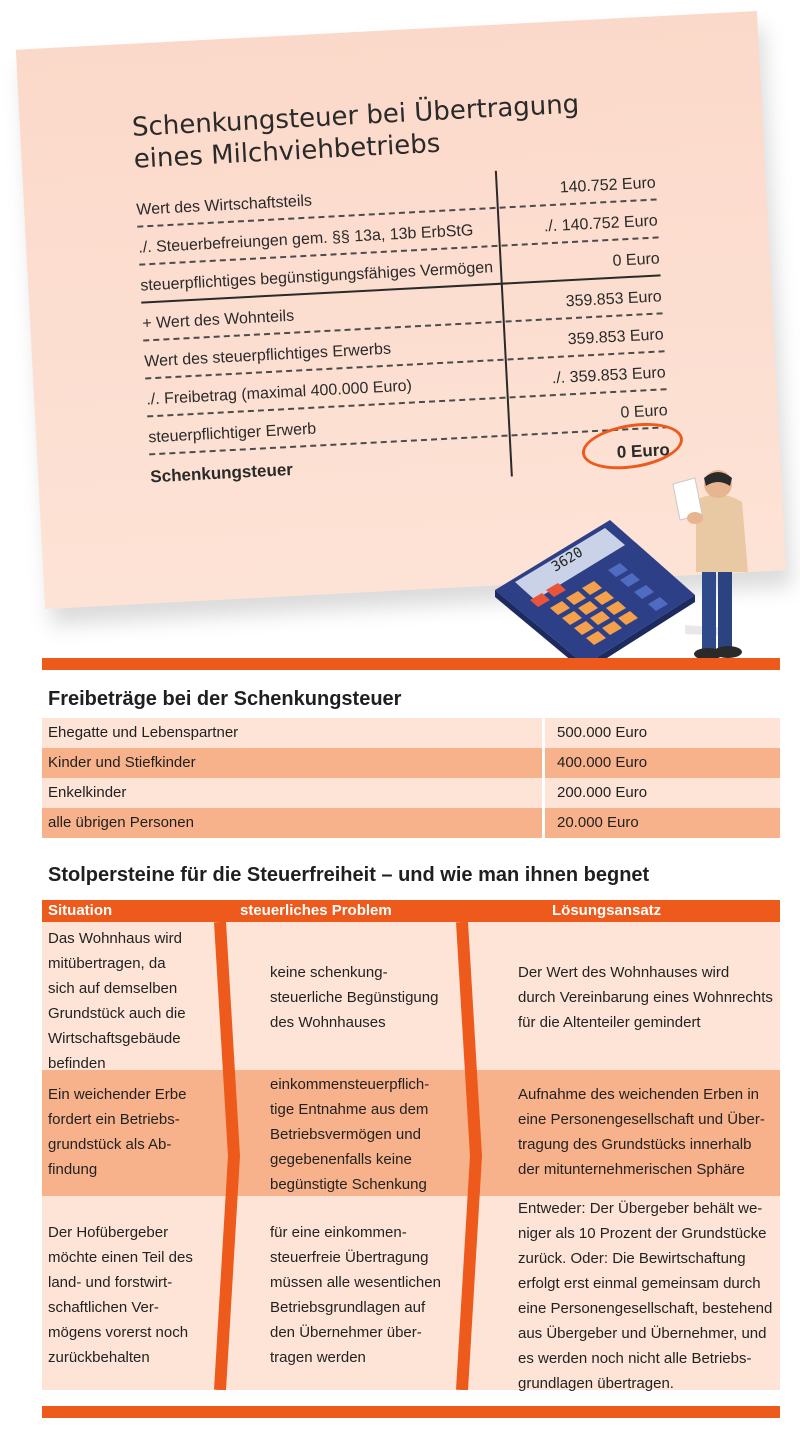 This screenshot has width=800, height=1438. Describe the element at coordinates (341, 1159) in the screenshot. I see `text-line: gegebenenfalls keine` at that location.